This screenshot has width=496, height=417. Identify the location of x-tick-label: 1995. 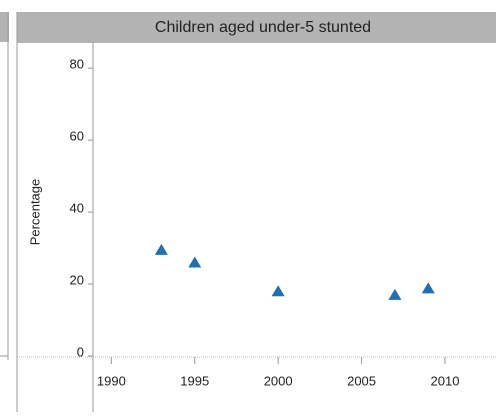
(194, 380).